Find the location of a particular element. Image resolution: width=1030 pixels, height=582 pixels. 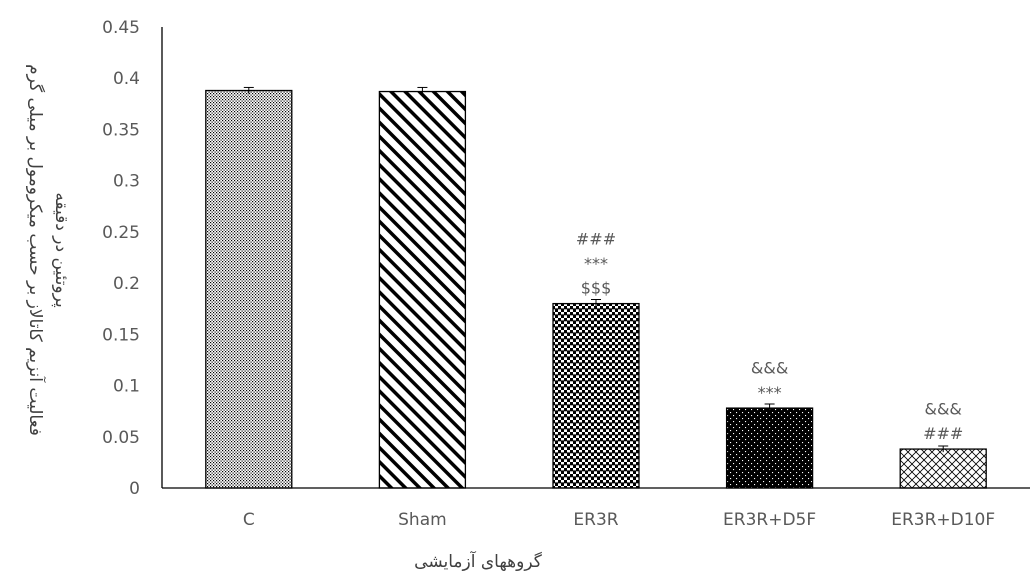

y-tick-label: 0.35 is located at coordinates (121, 130).